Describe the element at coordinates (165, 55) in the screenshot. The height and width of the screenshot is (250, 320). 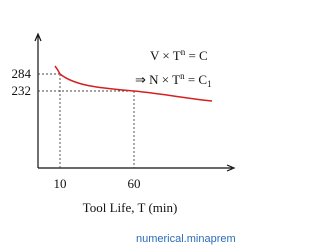
I see `eq-text: V × T` at that location.